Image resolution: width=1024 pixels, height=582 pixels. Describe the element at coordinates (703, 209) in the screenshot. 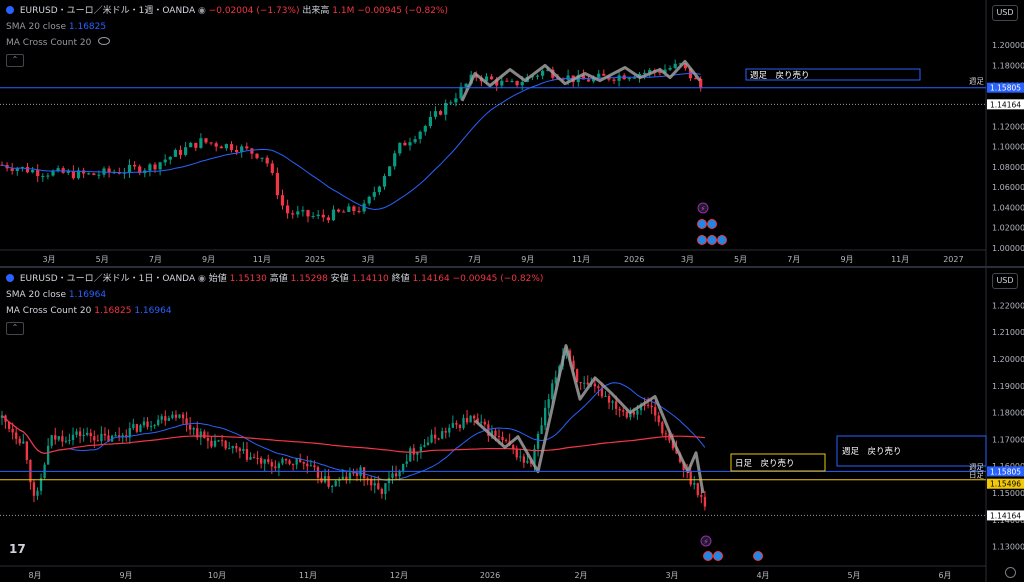

I see `lightning-icon: ⚡` at that location.